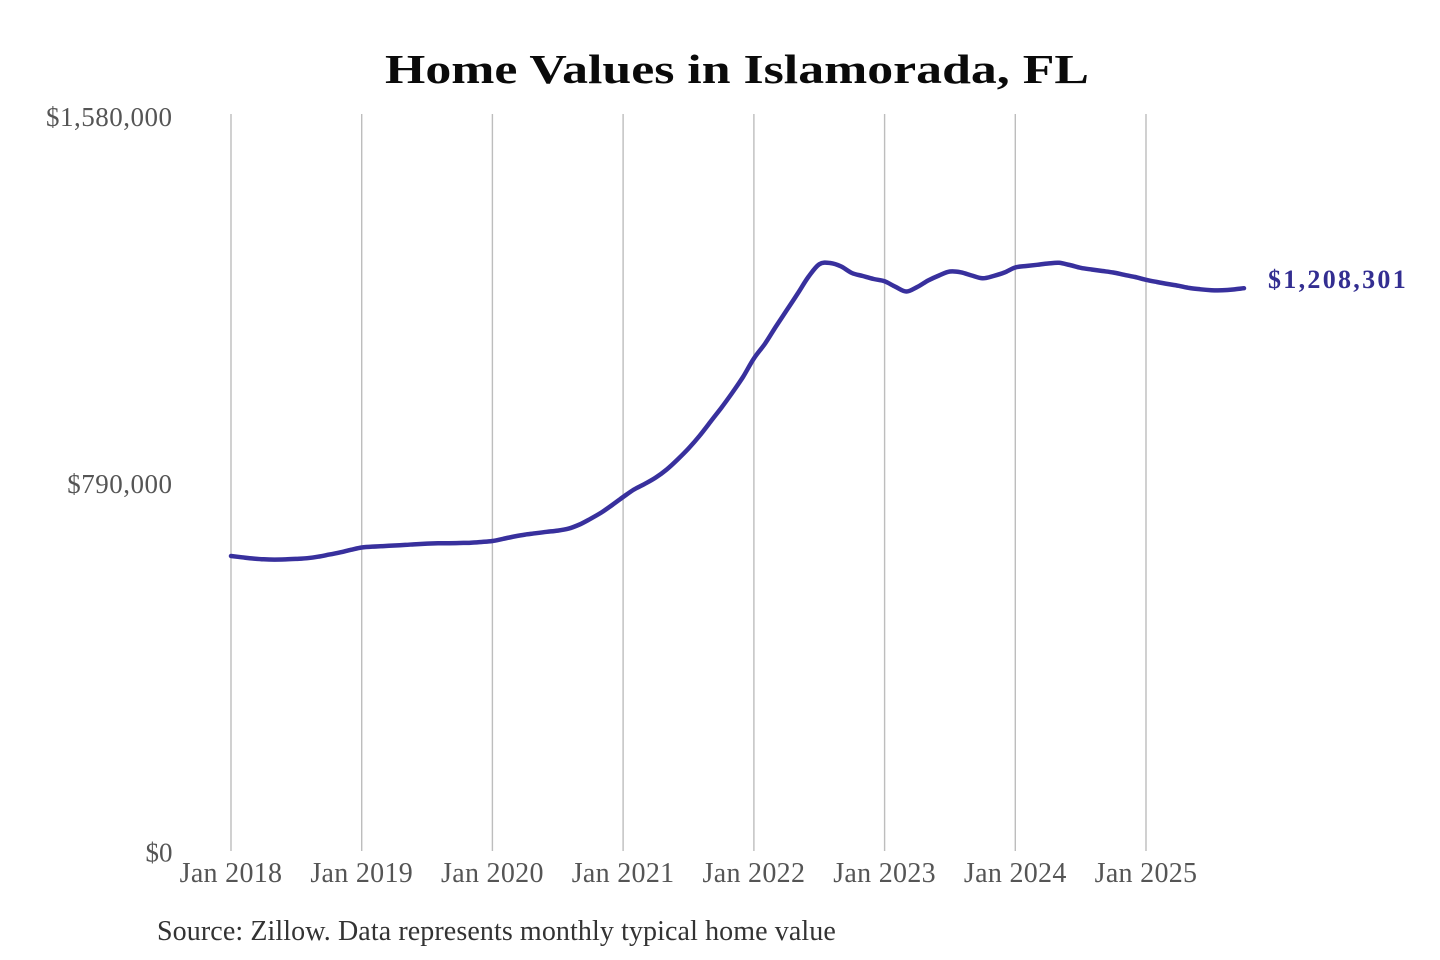 This screenshot has width=1440, height=960. Describe the element at coordinates (1338, 279) in the screenshot. I see `svg-text: $1,208,301` at that location.